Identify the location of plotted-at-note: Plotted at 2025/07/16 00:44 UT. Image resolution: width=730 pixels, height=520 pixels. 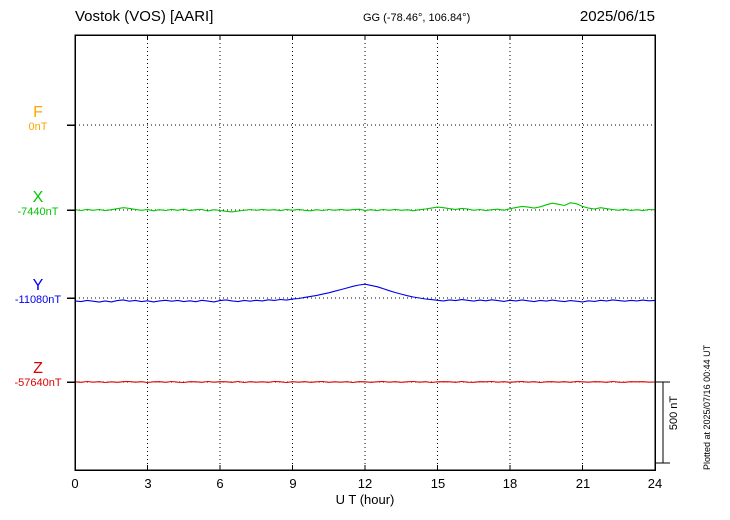
(707, 407).